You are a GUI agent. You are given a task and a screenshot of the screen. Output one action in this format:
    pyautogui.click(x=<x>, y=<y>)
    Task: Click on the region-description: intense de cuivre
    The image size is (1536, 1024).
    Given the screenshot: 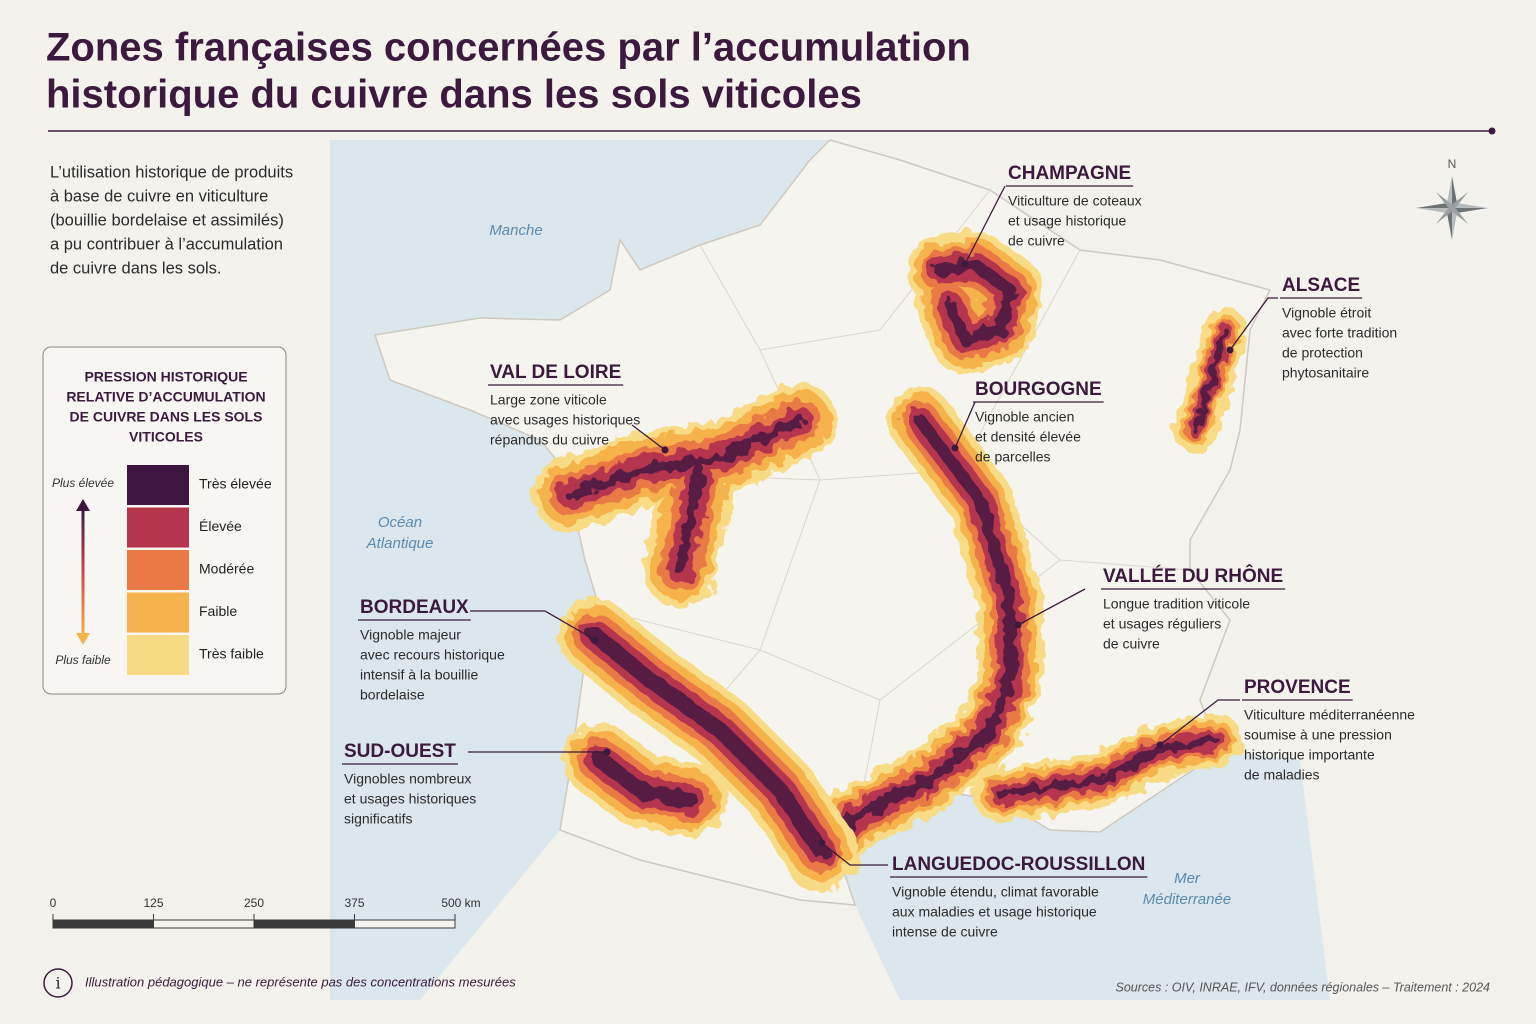 What is the action you would take?
    pyautogui.click(x=945, y=932)
    